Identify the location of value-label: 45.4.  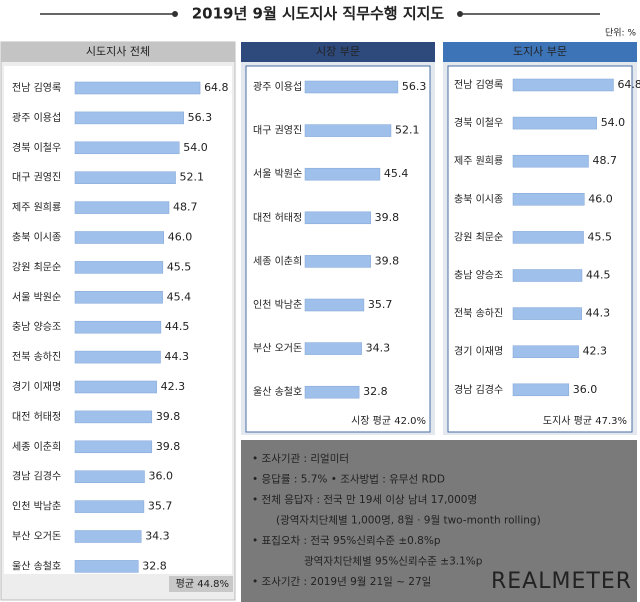
(396, 173).